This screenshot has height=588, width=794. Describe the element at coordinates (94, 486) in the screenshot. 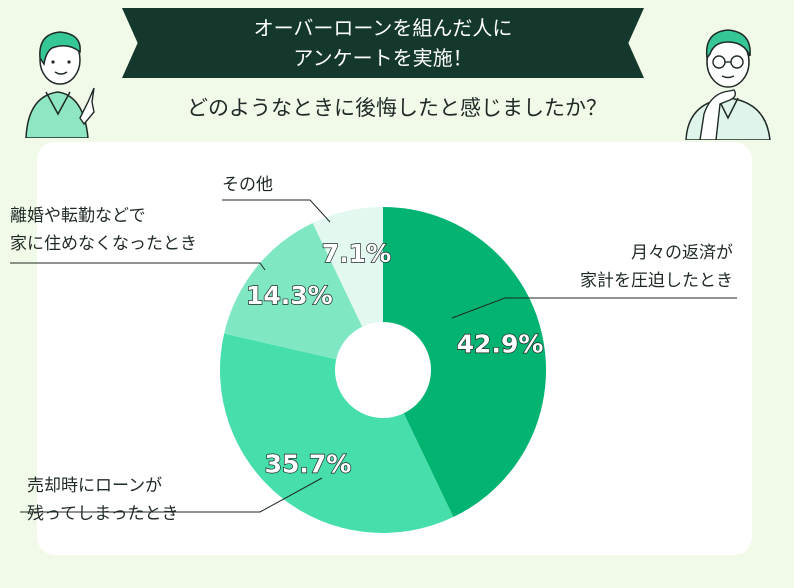

I see `slice-category-label: 売却時にローンが` at that location.